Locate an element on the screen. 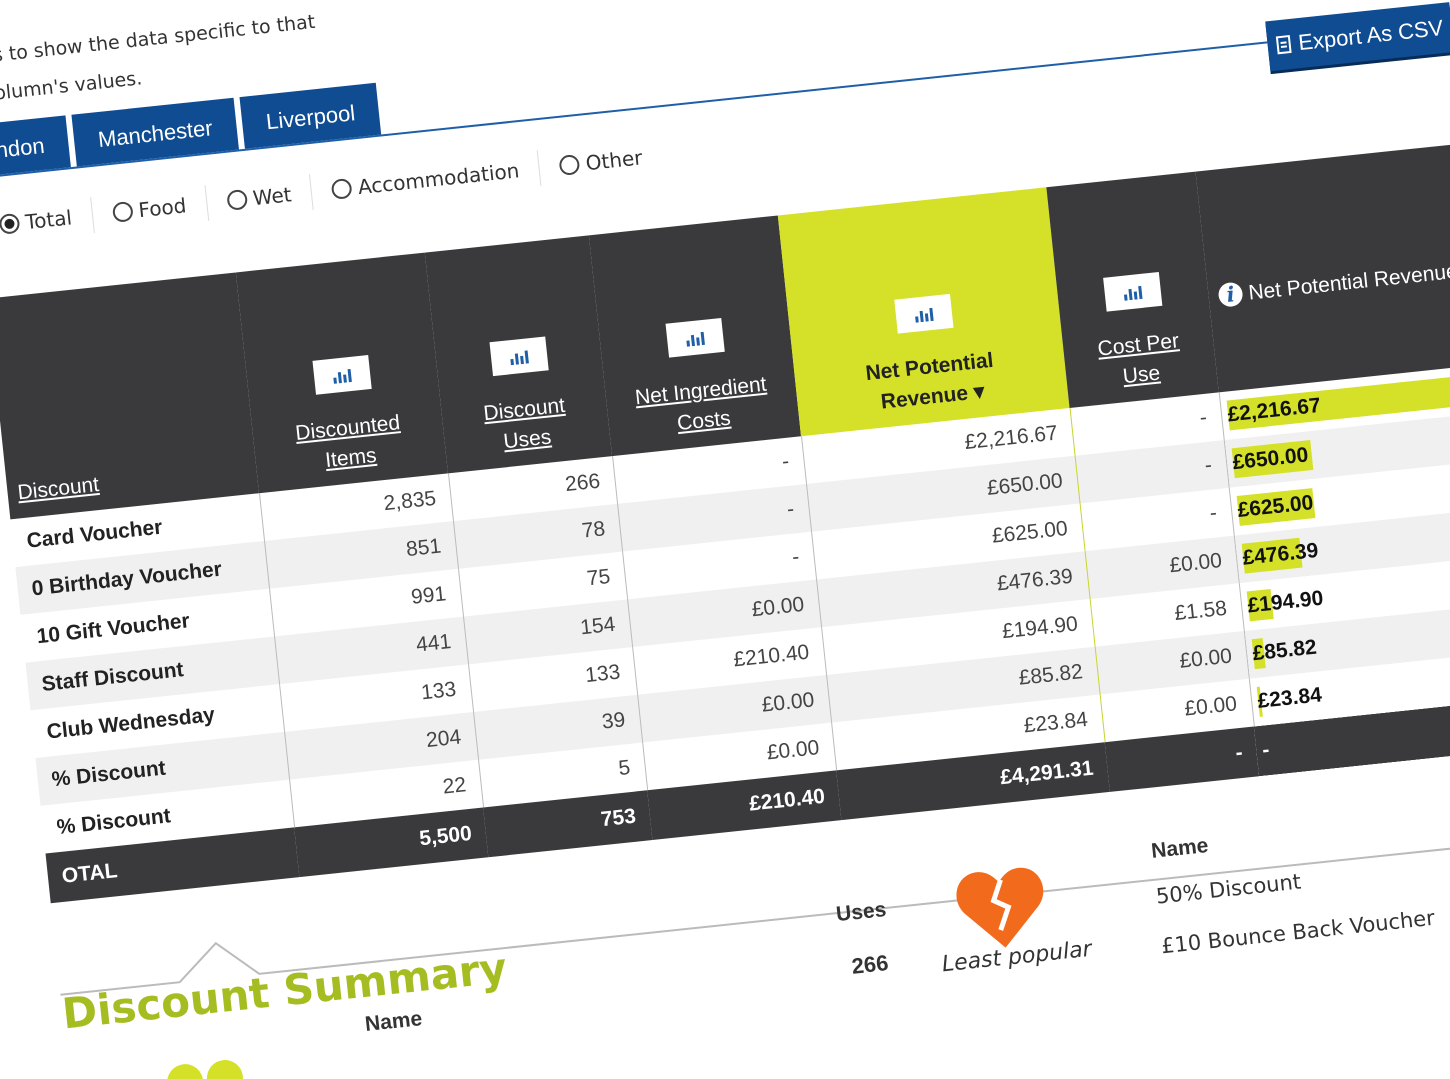 The image size is (1450, 1079). radio-accommodation: Accommodation is located at coordinates (426, 180).